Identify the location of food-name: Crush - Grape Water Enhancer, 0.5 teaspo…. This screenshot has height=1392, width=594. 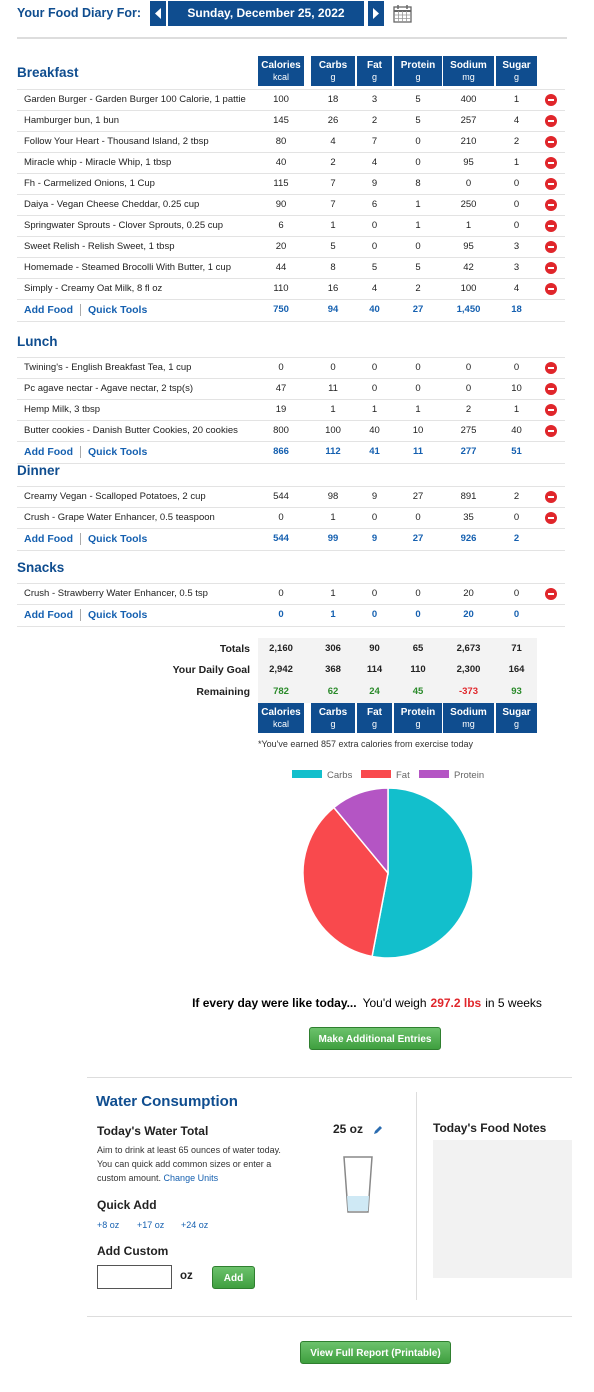
(119, 517).